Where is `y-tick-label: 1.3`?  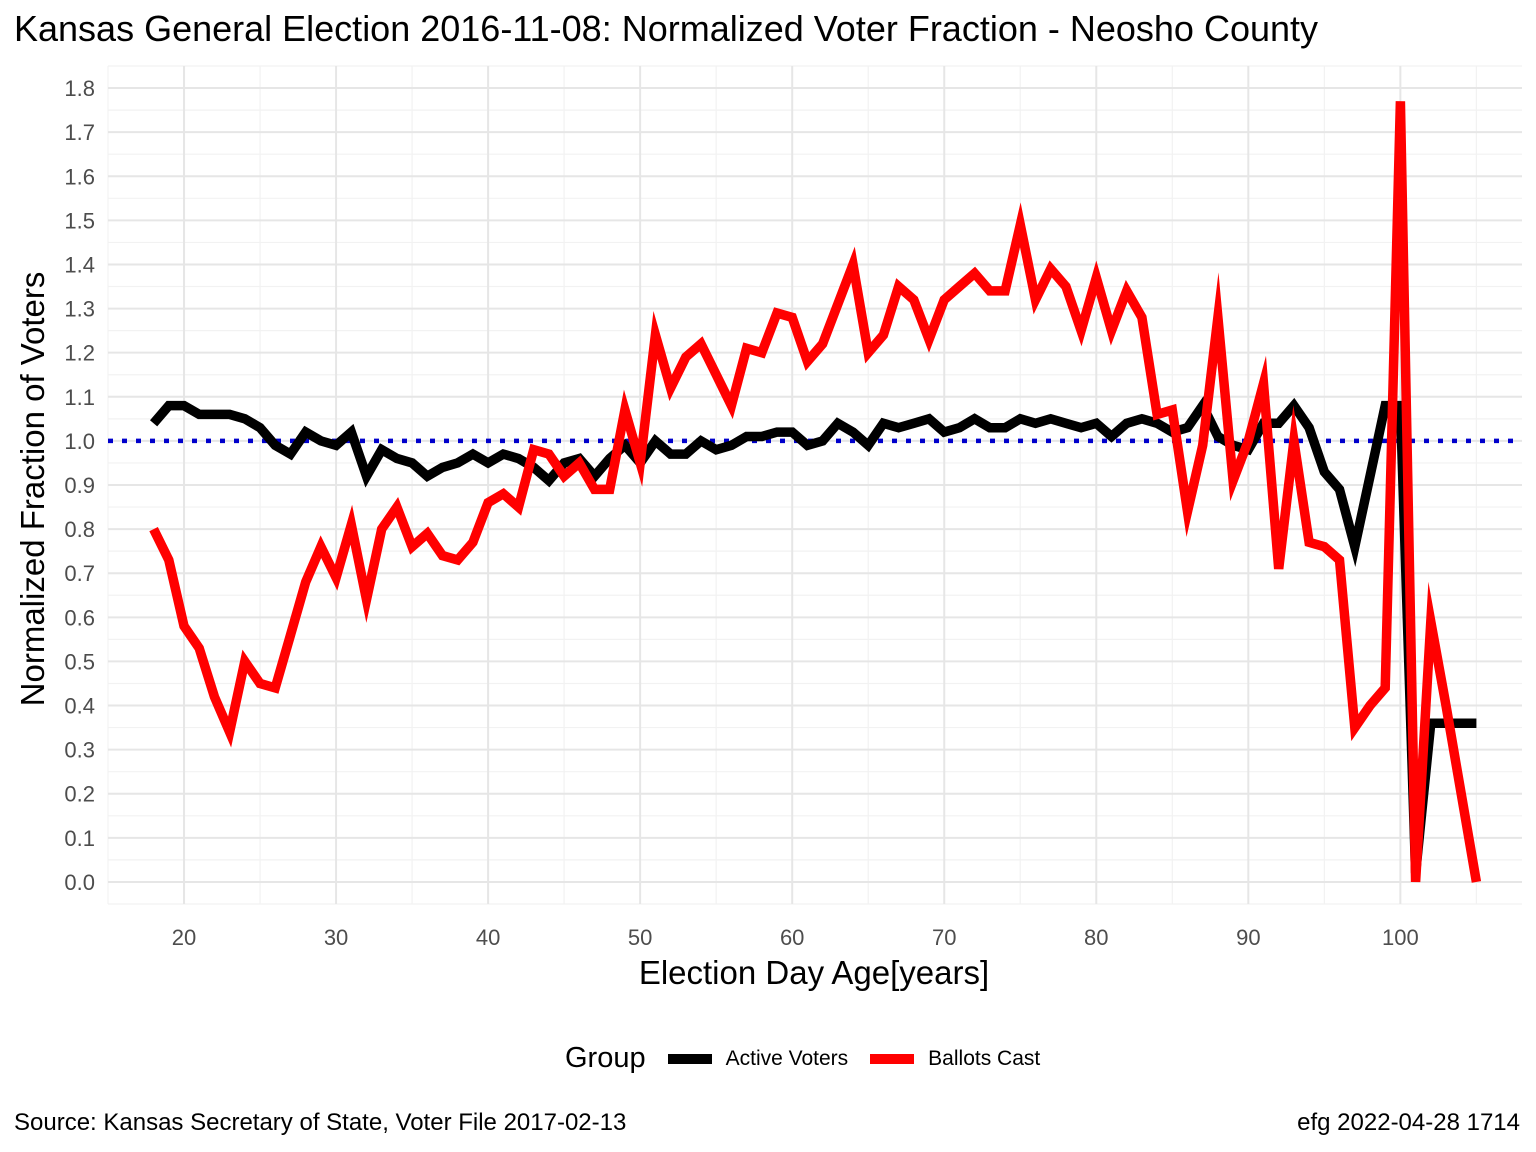
y-tick-label: 1.3 is located at coordinates (79, 309).